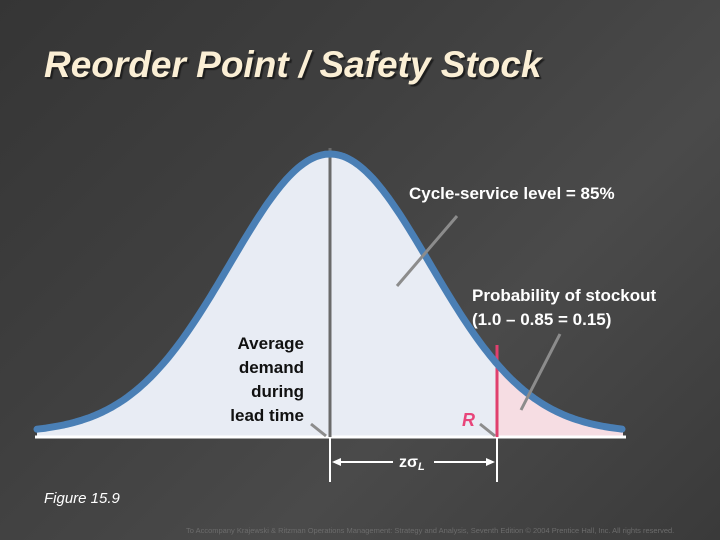  Describe the element at coordinates (252, 380) in the screenshot. I see `average-demand-label: Average demand during lead time` at that location.